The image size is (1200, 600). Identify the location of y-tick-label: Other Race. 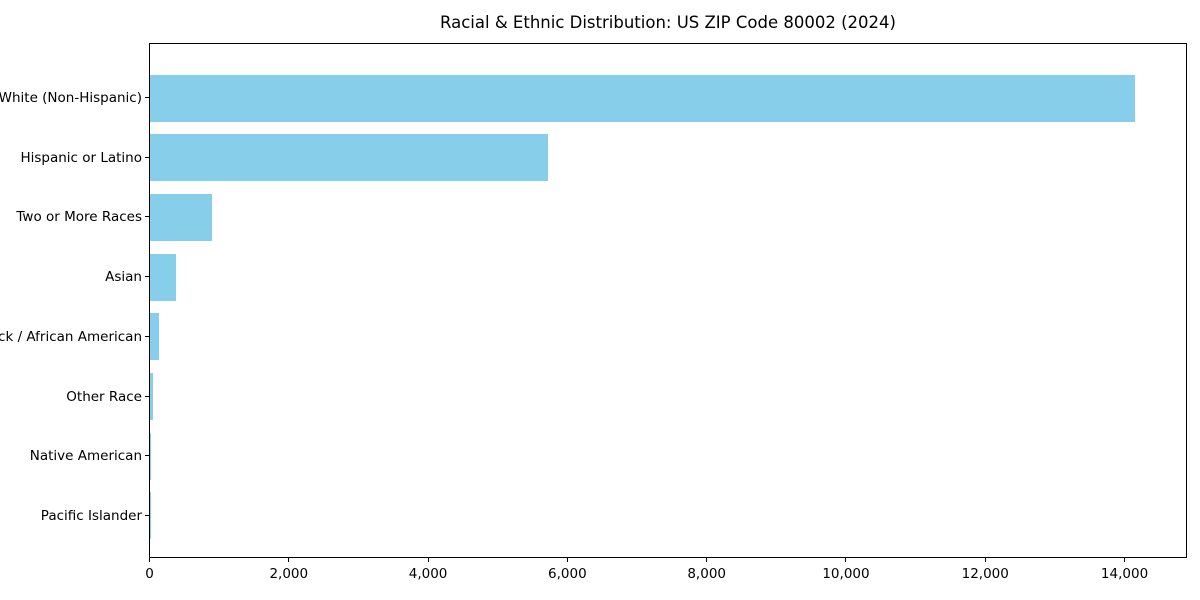
(104, 396).